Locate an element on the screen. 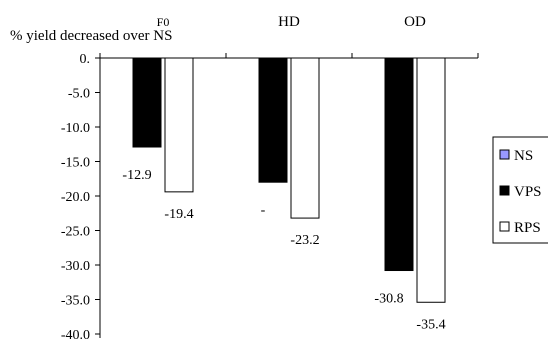  legend-swatch-ns is located at coordinates (504, 154).